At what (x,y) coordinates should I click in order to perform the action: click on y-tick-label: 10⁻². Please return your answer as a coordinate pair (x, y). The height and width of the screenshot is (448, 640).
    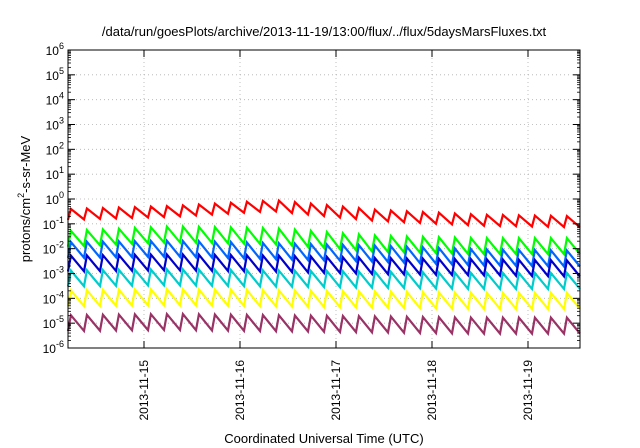
    Looking at the image, I should click on (53, 248).